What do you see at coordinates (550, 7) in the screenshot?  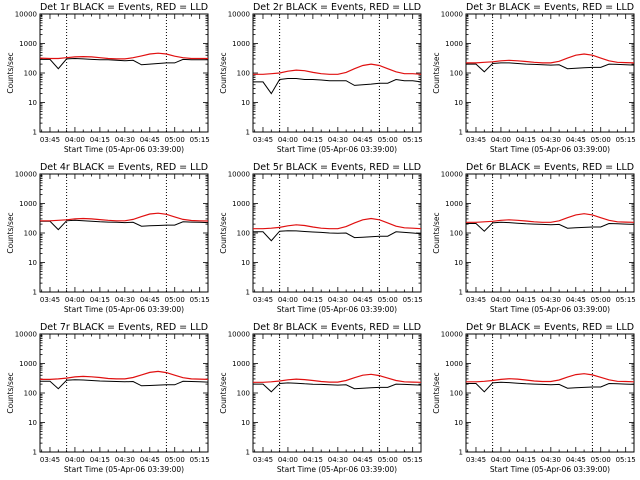 I see `chart-3-title: Det 3r BLACK = Events, RED = LLD` at bounding box center [550, 7].